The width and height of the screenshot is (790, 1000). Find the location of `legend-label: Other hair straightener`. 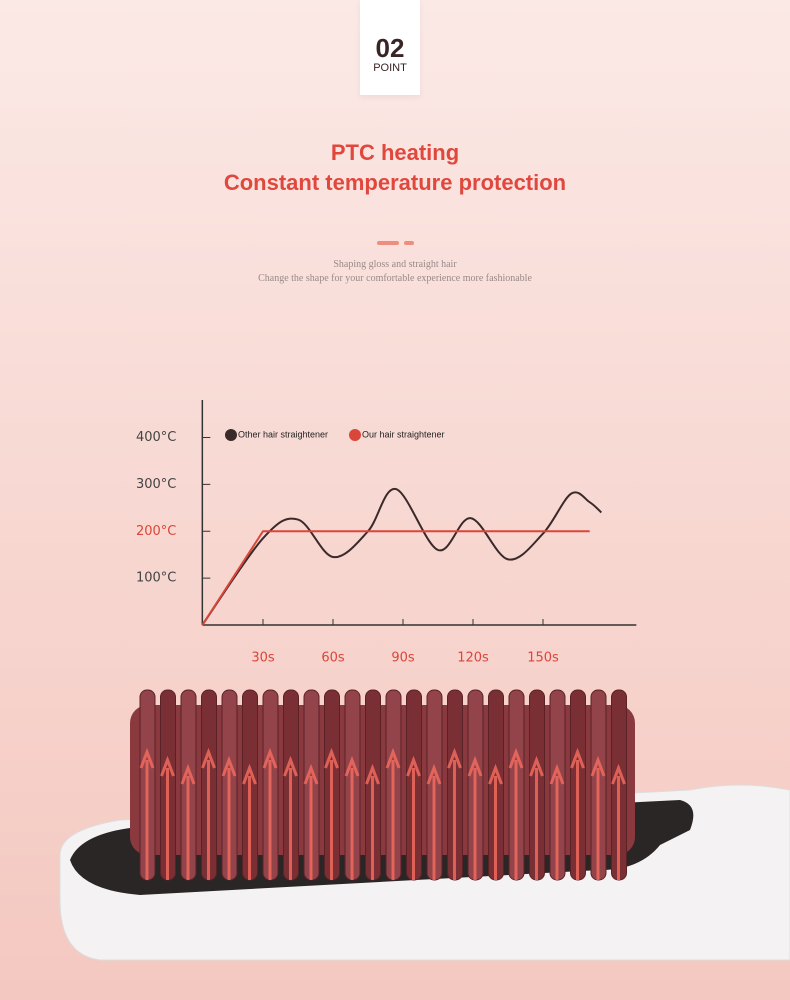

legend-label: Other hair straightener is located at coordinates (283, 434).